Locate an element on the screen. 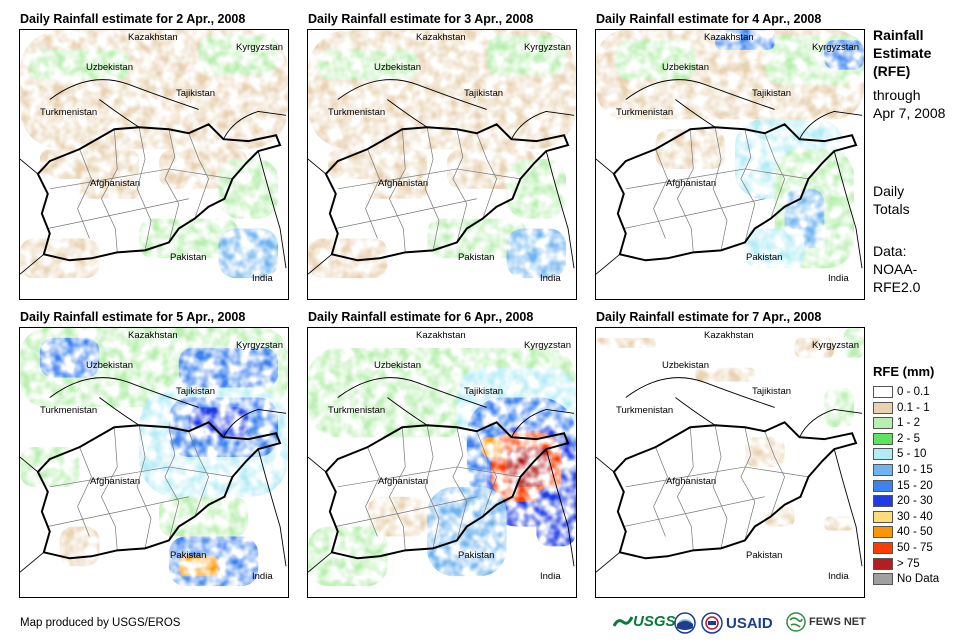 The width and height of the screenshot is (975, 642). legend-label: 0.1 - 1 is located at coordinates (913, 407).